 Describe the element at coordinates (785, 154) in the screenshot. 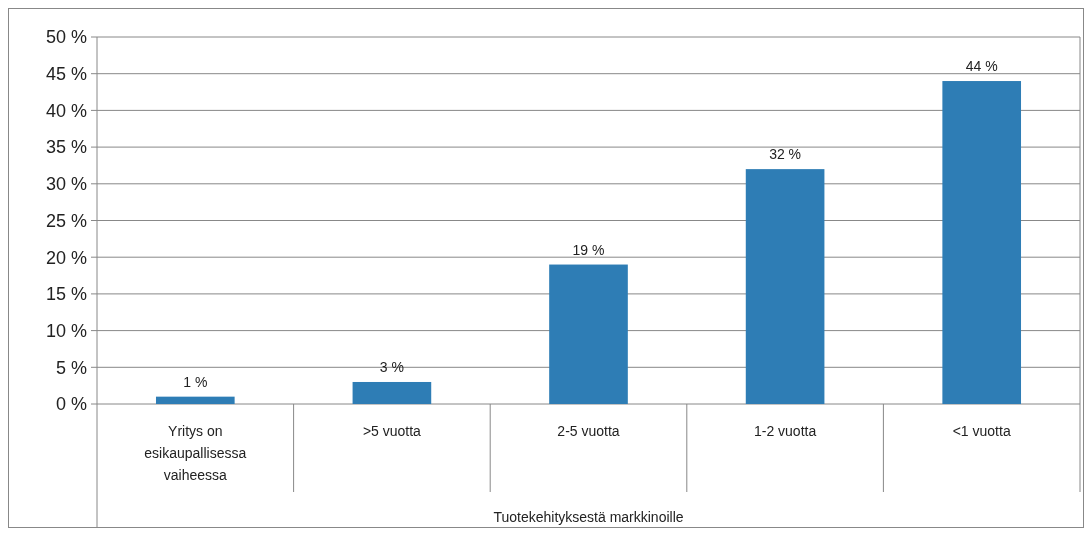

I see `data-label: 32 %` at that location.